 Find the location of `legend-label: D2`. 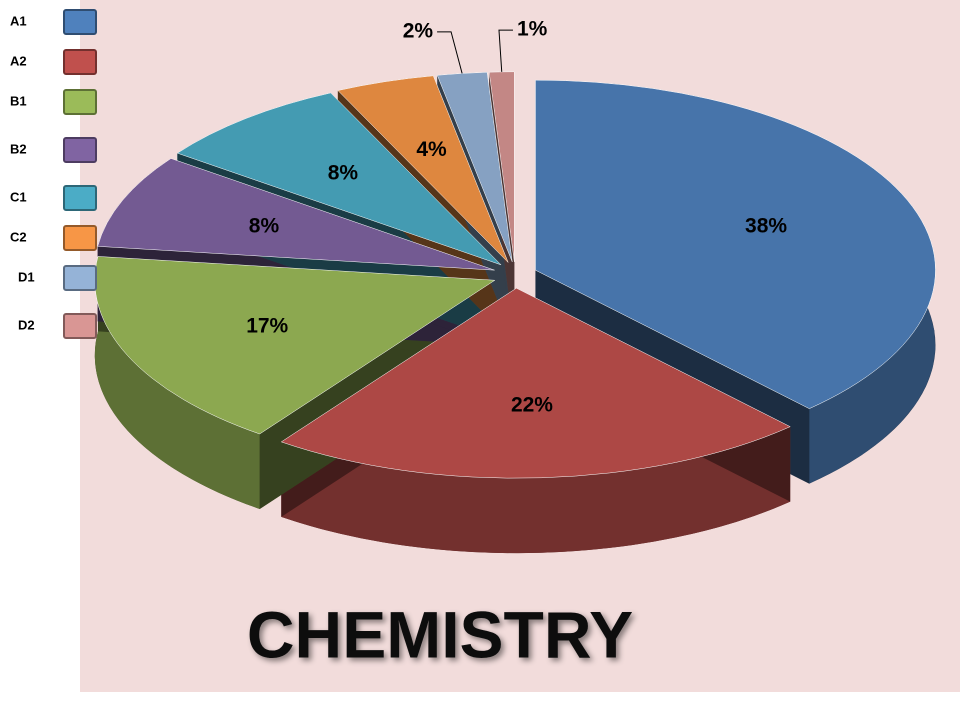

legend-label: D2 is located at coordinates (26, 324).